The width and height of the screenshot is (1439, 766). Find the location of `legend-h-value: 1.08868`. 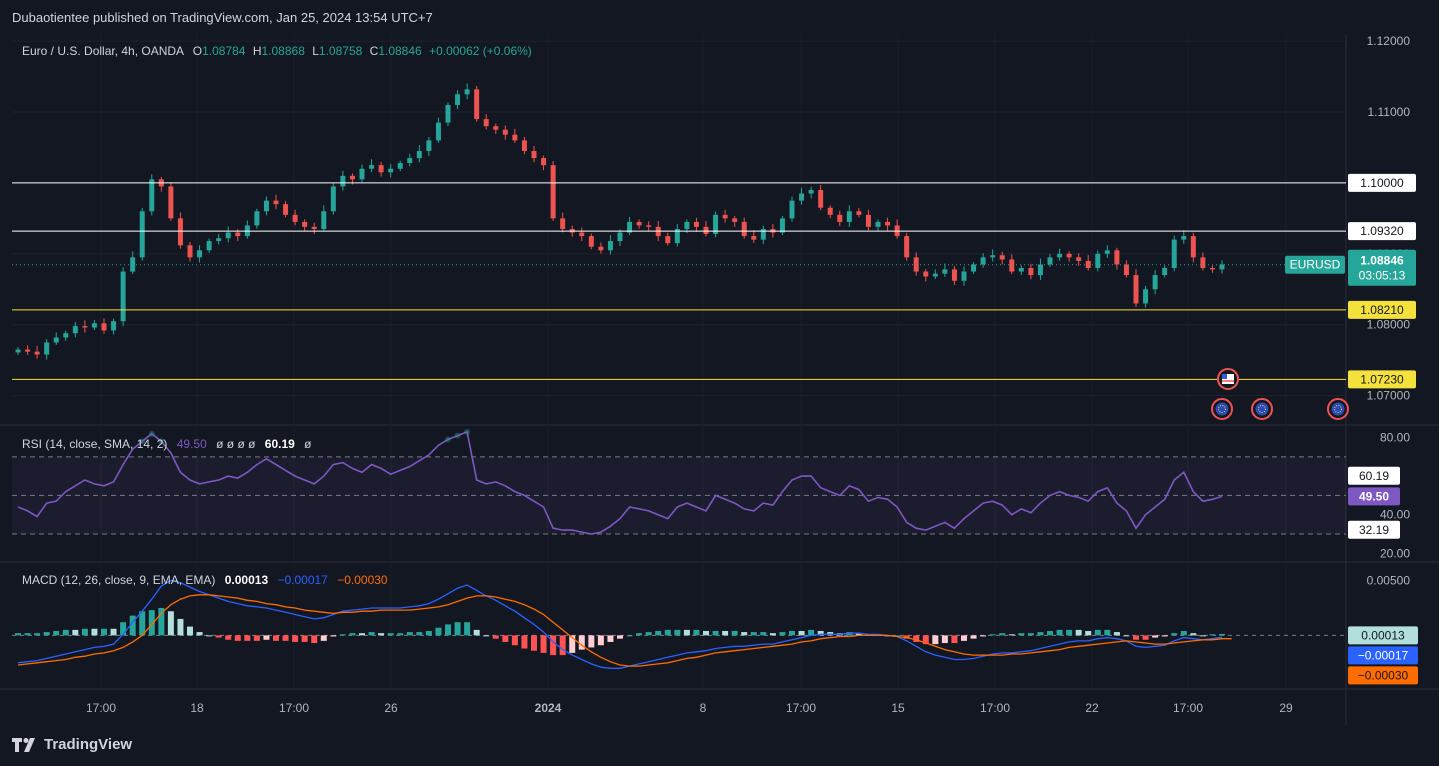

legend-h-value: 1.08868 is located at coordinates (283, 51).